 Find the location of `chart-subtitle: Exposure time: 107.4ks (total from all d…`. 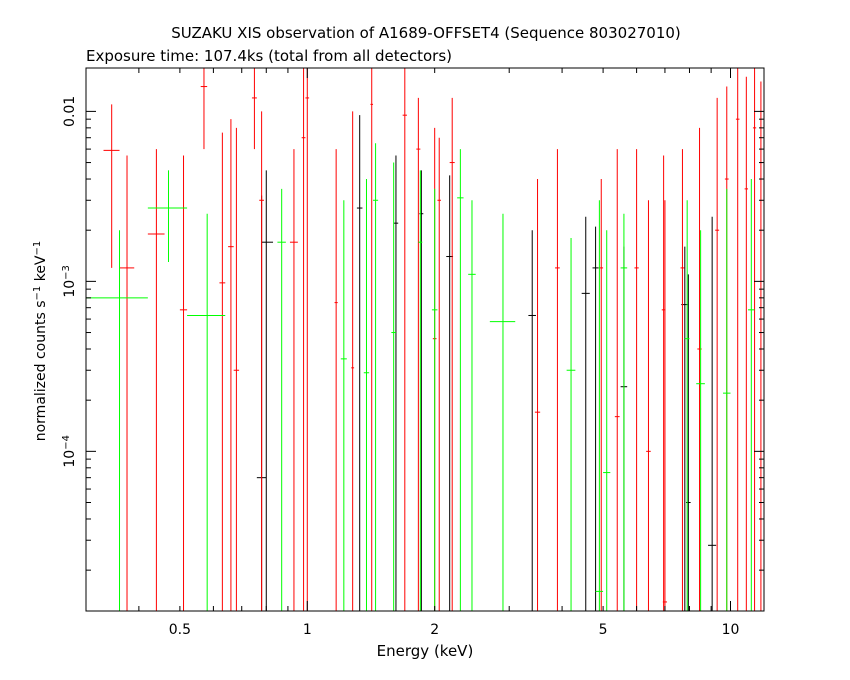

chart-subtitle: Exposure time: 107.4ks (total from all d… is located at coordinates (269, 56).